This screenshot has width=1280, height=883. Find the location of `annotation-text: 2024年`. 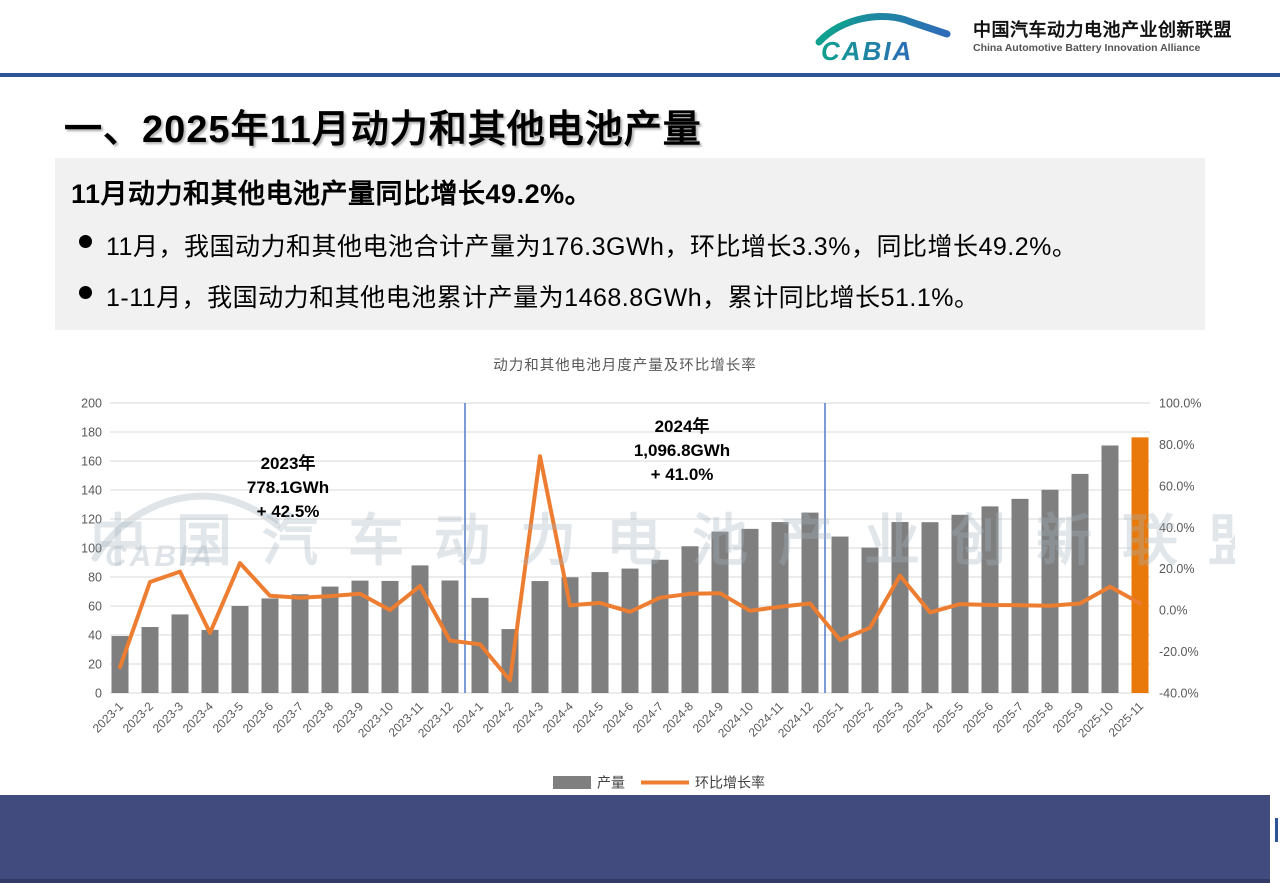

annotation-text: 2024年 is located at coordinates (682, 426).